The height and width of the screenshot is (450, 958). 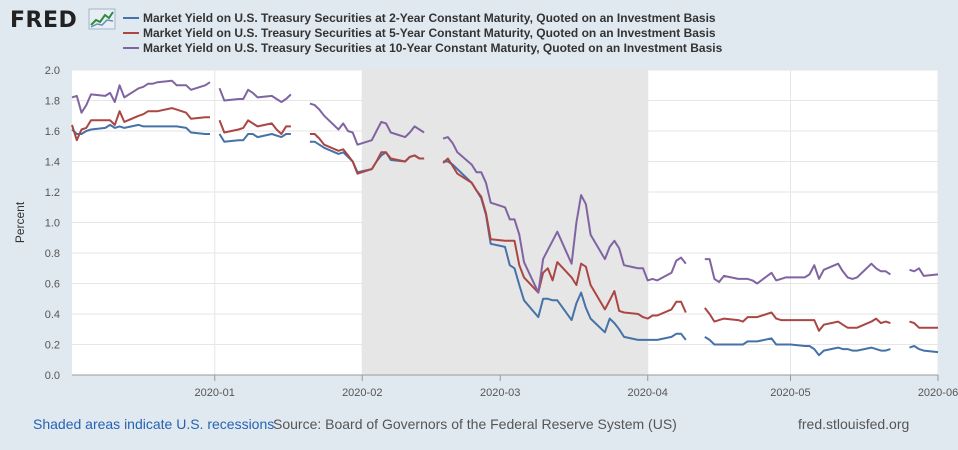 I want to click on x-tick-label: 2020-05, so click(x=790, y=393).